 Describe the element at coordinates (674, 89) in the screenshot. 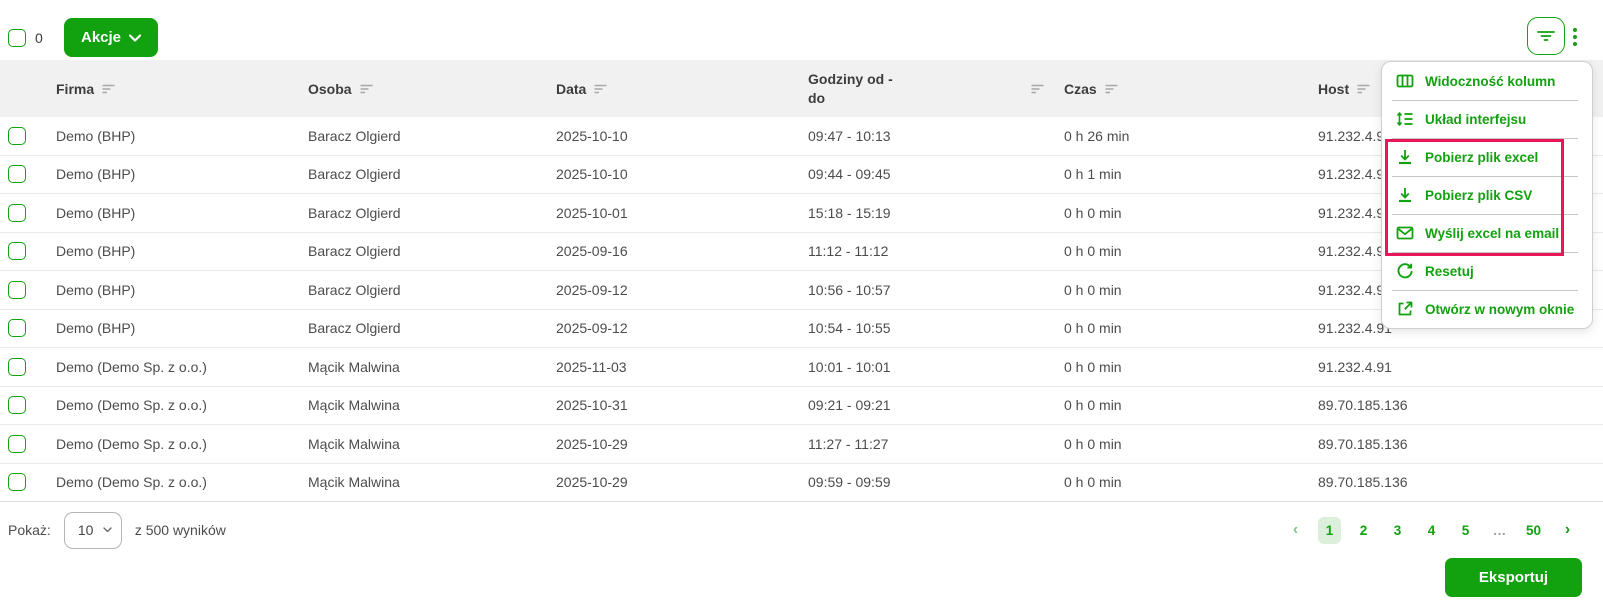

I see `column-header-data: Data` at that location.